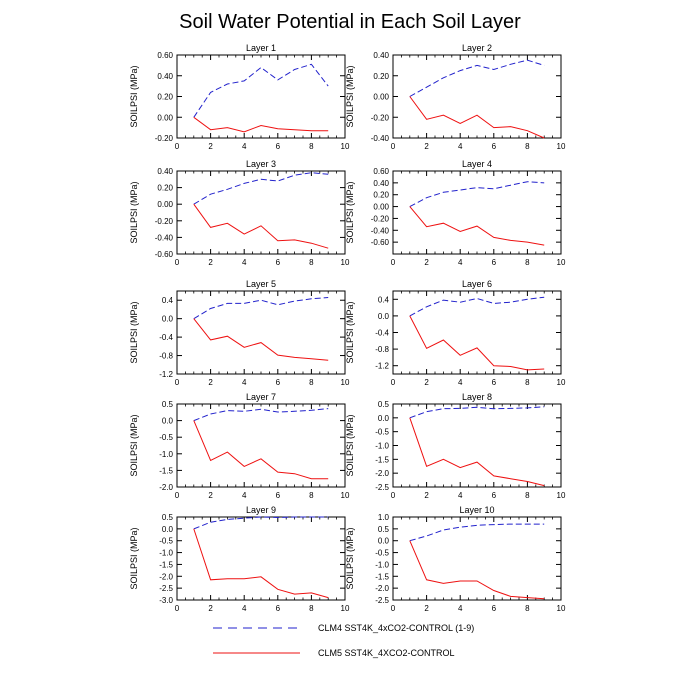  Describe the element at coordinates (164, 254) in the screenshot. I see `y-tick-label: -0.60` at that location.